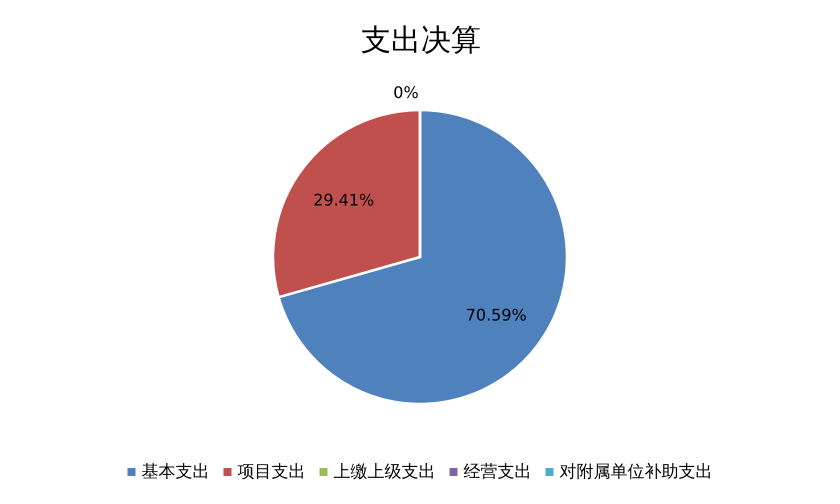 This screenshot has width=840, height=504. I want to click on text: 0%, so click(406, 92).